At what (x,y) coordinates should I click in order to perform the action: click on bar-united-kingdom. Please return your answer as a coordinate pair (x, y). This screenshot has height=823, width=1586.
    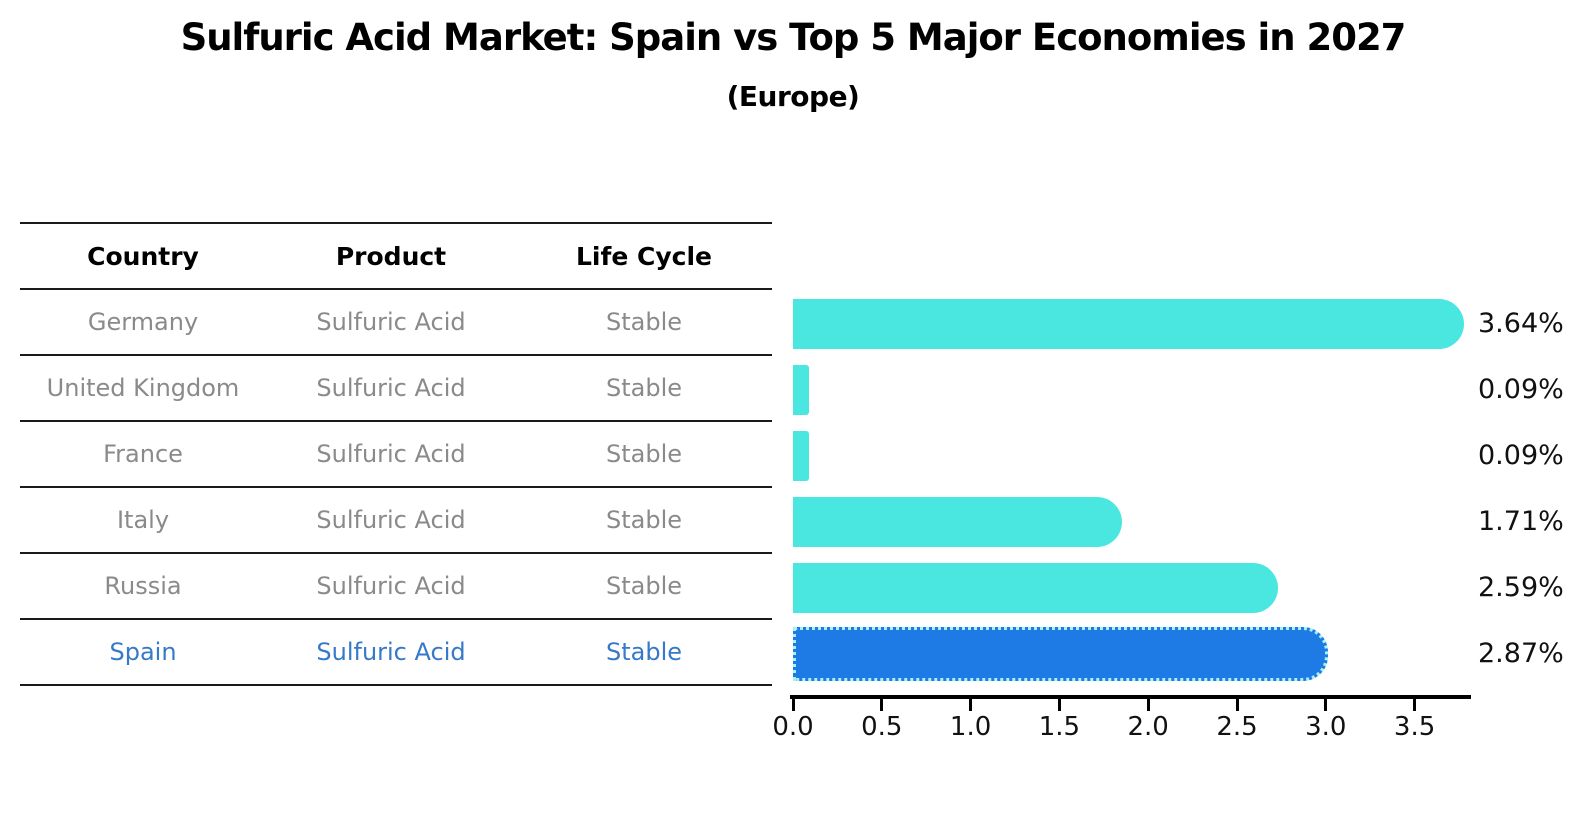
    Looking at the image, I should click on (801, 390).